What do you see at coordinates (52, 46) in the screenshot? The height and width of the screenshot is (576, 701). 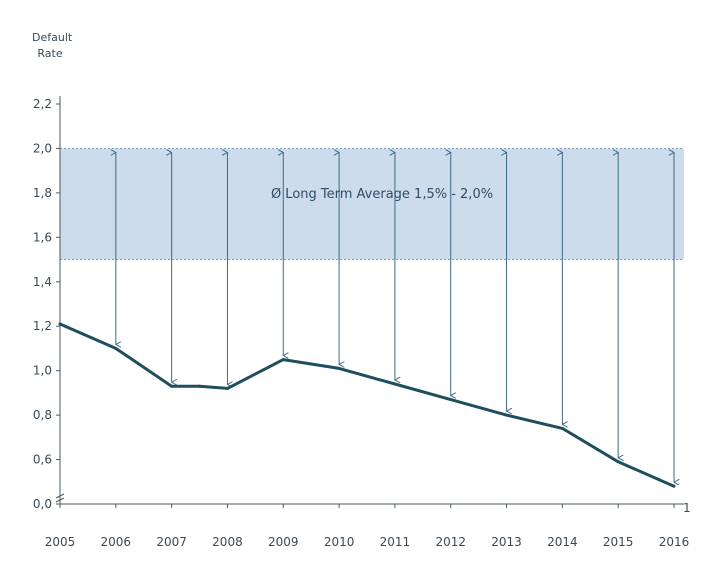 I see `y-axis-title: Default Rate` at bounding box center [52, 46].